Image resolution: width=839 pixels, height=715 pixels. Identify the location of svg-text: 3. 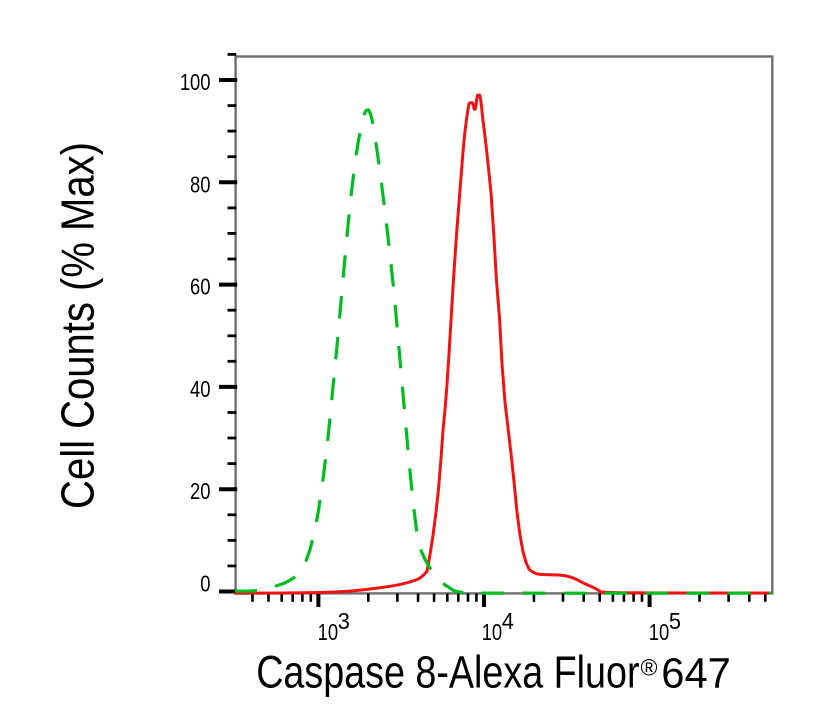
(344, 621).